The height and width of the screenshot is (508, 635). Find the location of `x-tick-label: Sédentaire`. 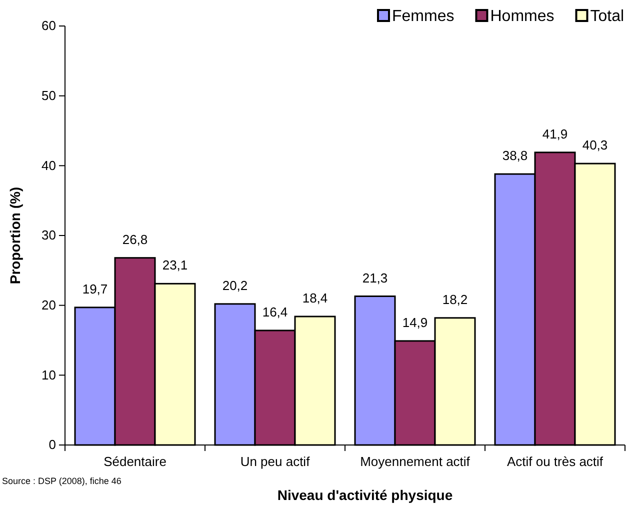

x-tick-label: Sédentaire is located at coordinates (135, 462).